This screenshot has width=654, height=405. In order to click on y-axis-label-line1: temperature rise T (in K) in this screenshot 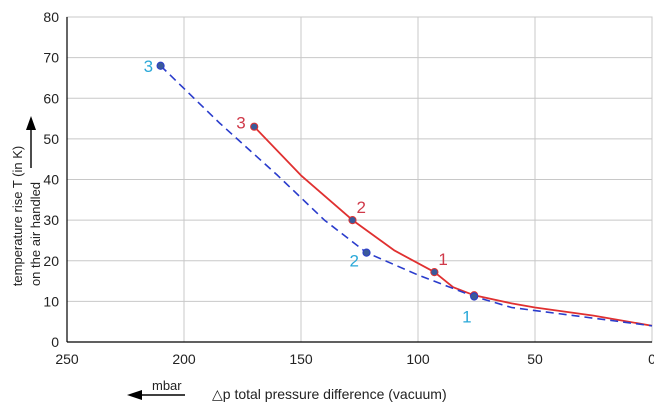, I will do `click(17, 216)`.